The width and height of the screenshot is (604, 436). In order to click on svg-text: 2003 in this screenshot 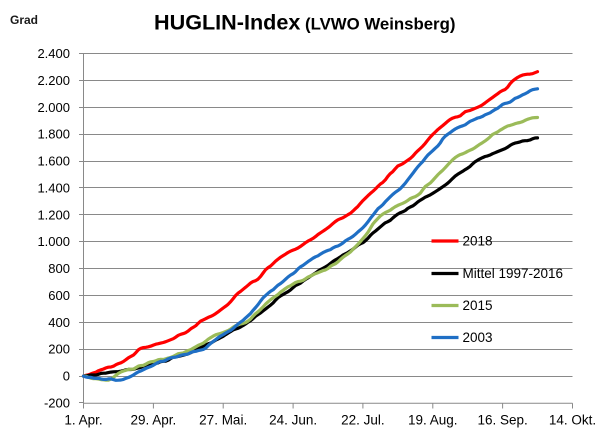, I will do `click(478, 337)`.